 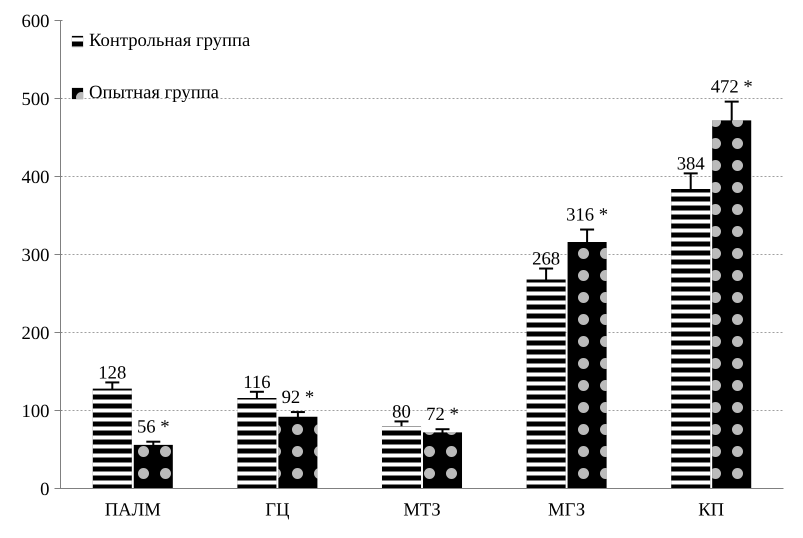 I want to click on data-label: 128, so click(x=112, y=373).